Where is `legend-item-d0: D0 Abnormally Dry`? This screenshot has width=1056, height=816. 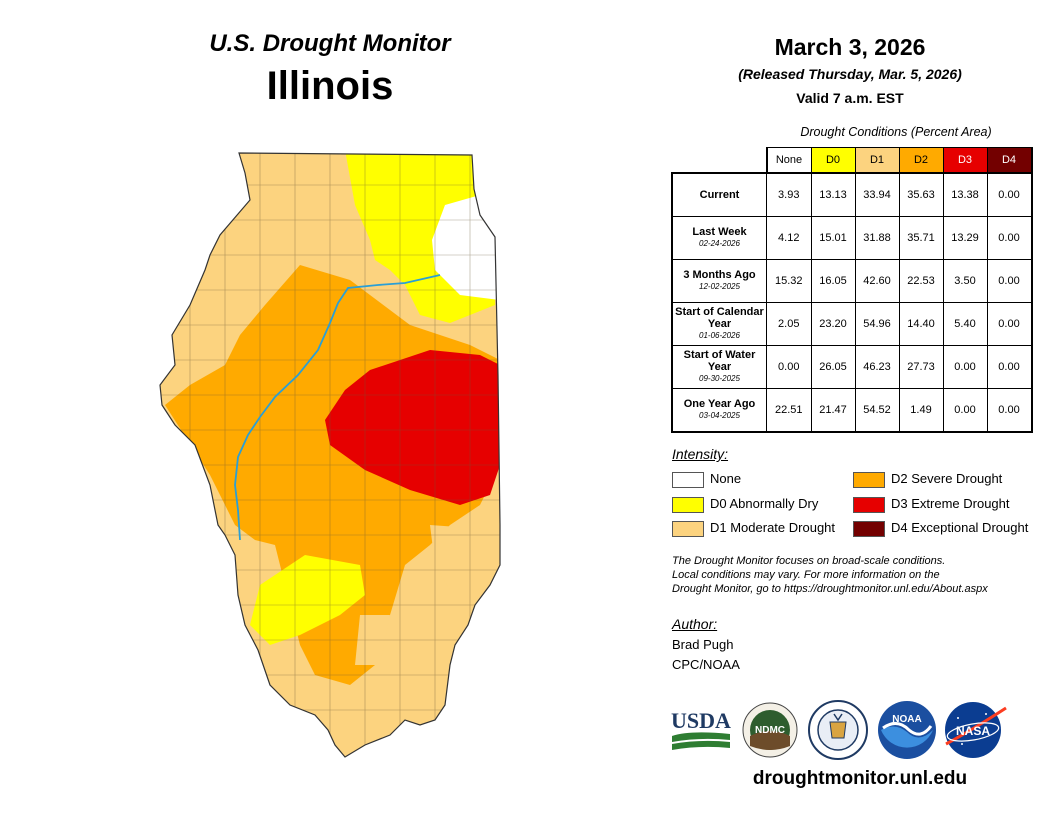
legend-item-d0: D0 Abnormally Dry is located at coordinates (745, 504).